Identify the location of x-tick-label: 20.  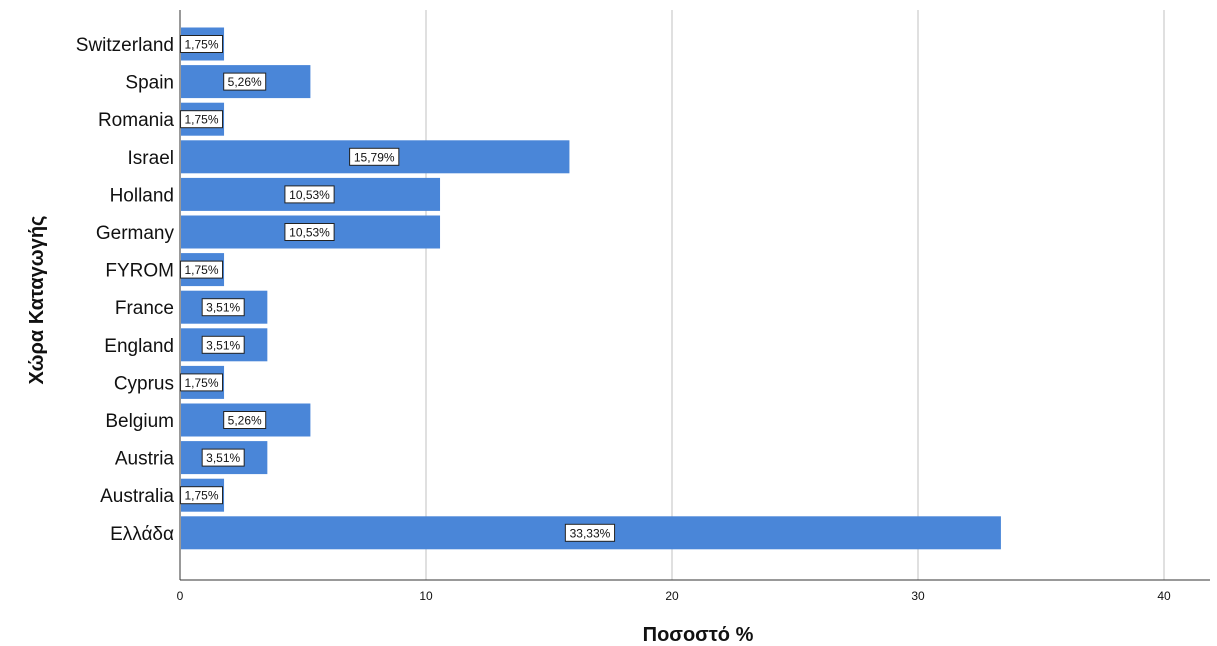
(672, 596).